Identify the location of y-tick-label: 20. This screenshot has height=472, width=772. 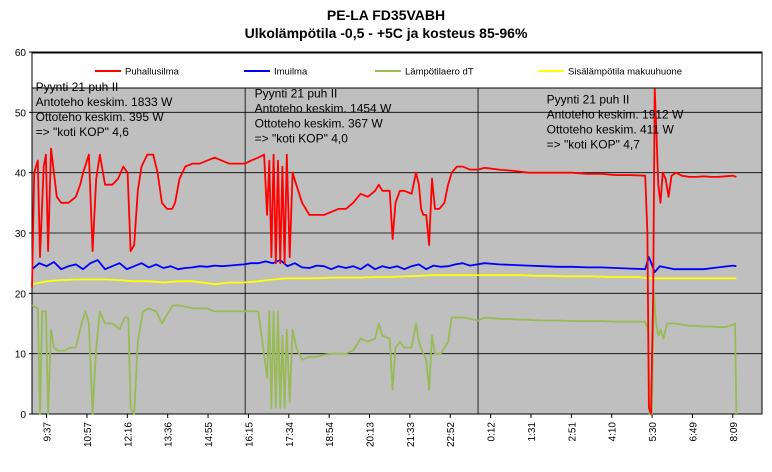
(21, 294).